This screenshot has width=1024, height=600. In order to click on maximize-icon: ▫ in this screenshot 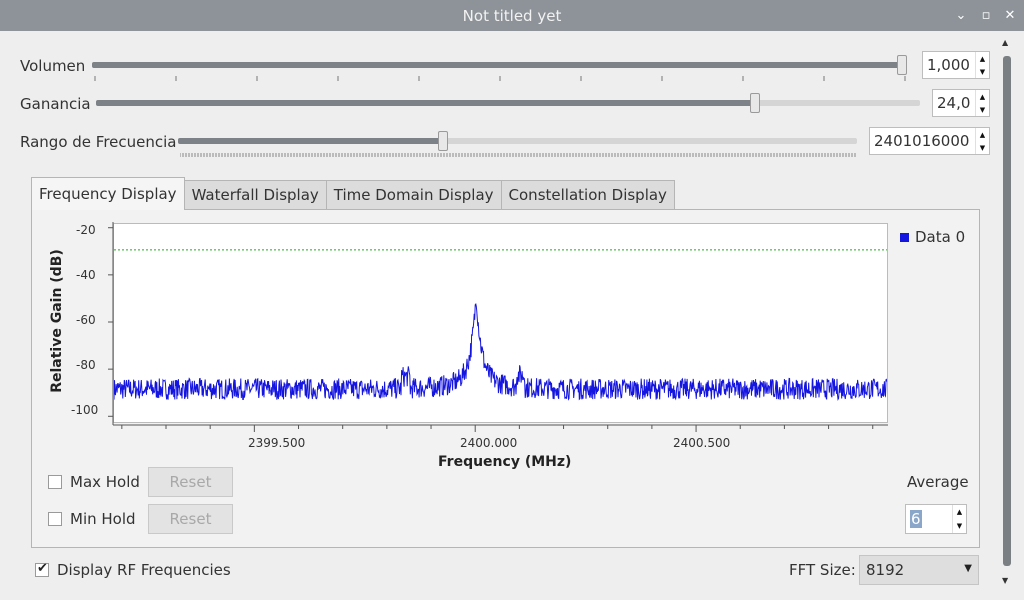, I will do `click(986, 15)`.